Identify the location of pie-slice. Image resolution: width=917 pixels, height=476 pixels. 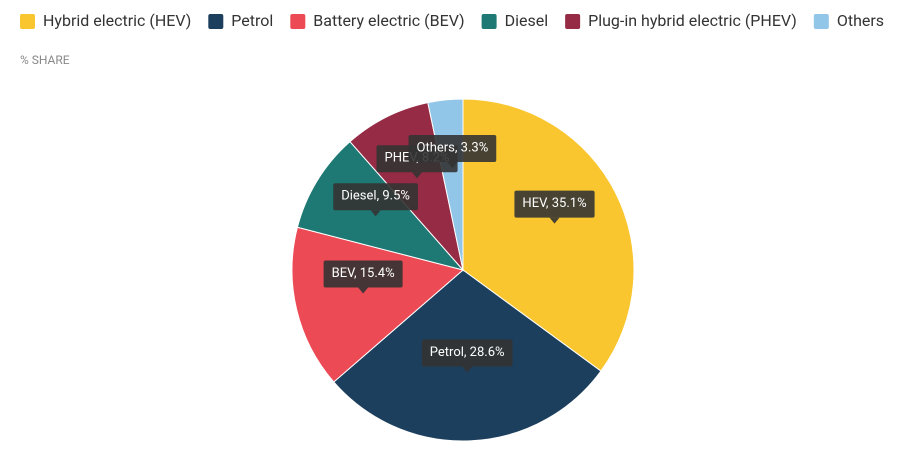
(548, 235).